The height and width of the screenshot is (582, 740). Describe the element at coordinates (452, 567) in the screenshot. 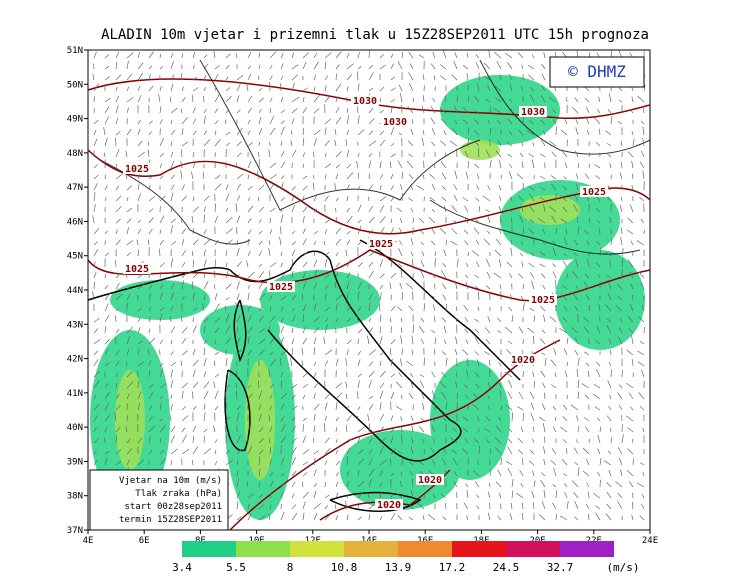

I see `colorbar-label: 17.2` at that location.